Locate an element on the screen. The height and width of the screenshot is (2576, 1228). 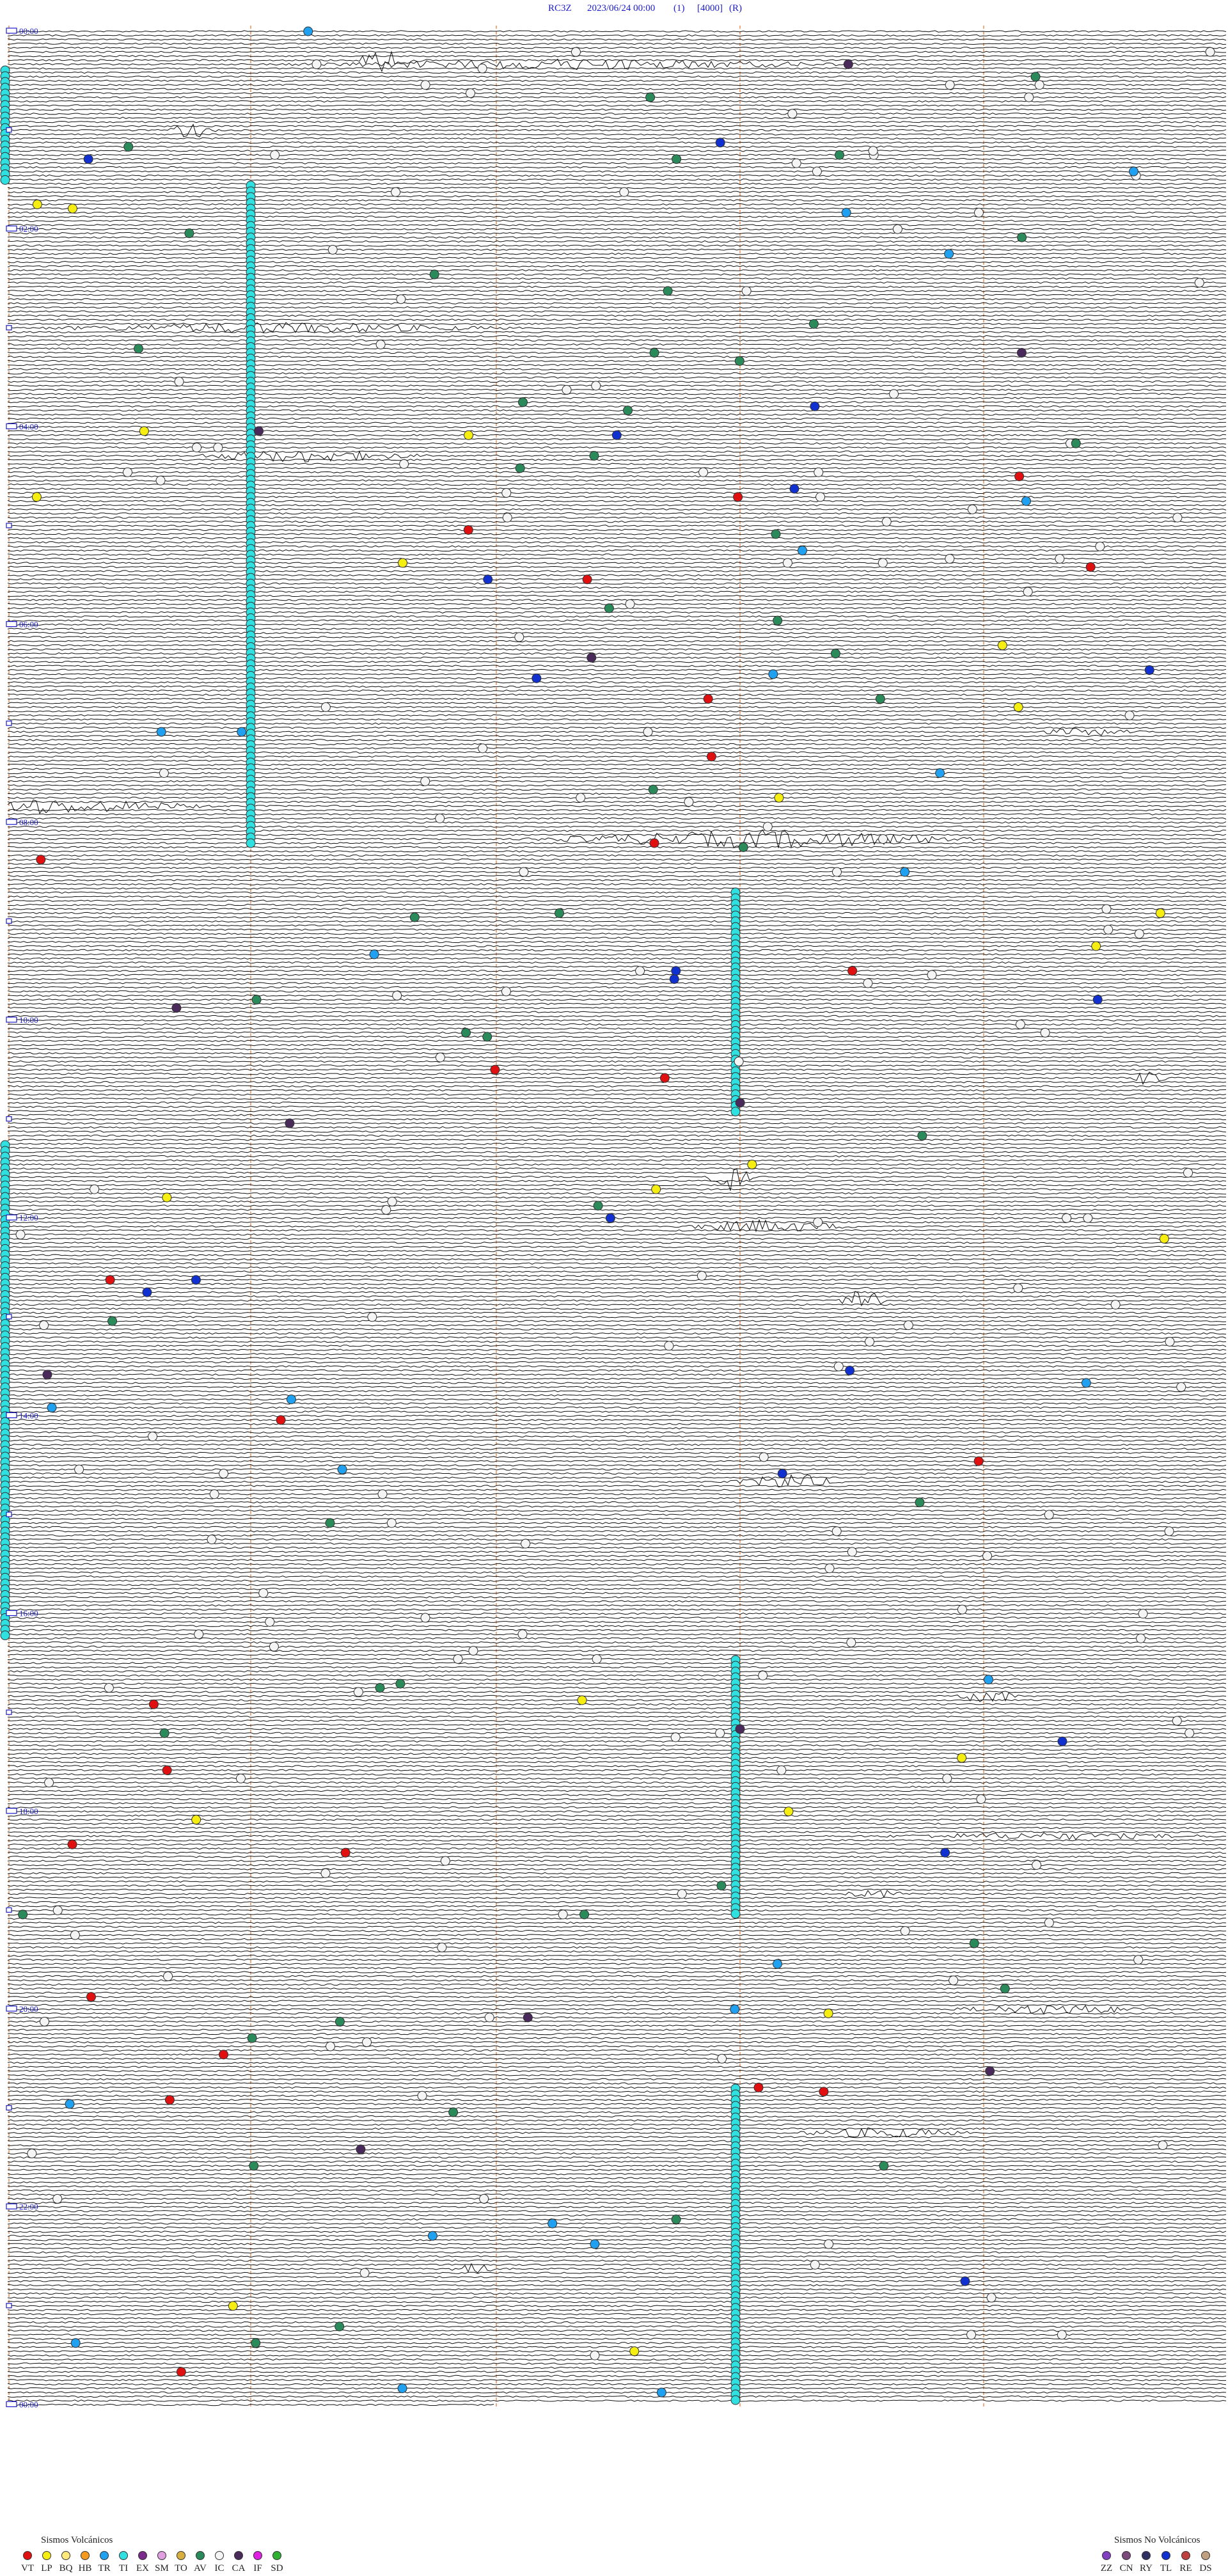
time-label: 18:00 is located at coordinates (28, 1811).